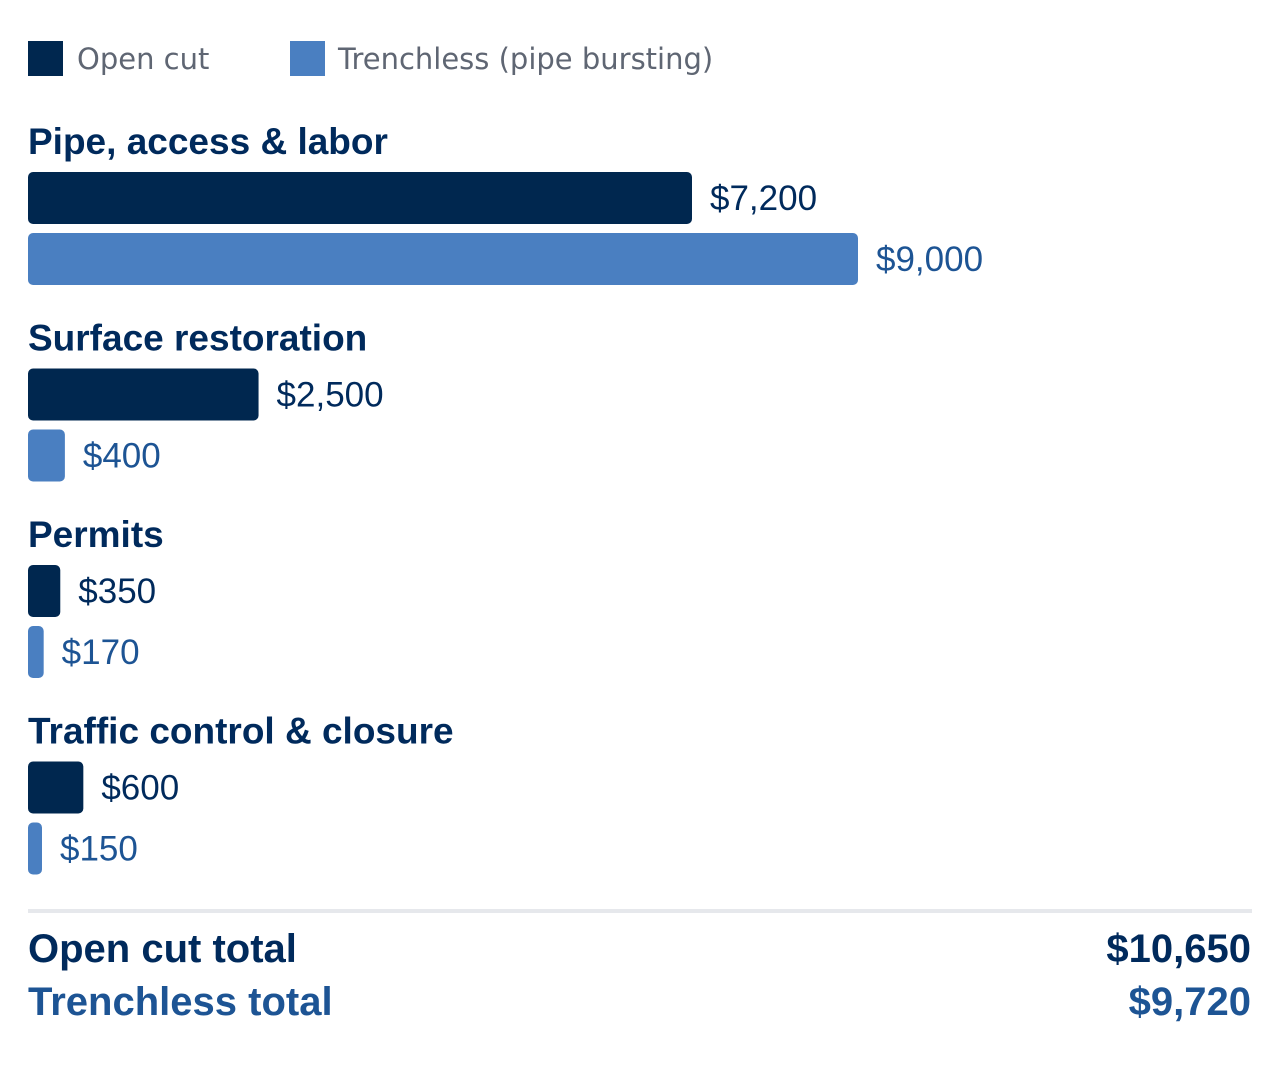  What do you see at coordinates (525, 59) in the screenshot?
I see `legend-label-trenchless: Trenchless (pipe bursting)` at bounding box center [525, 59].